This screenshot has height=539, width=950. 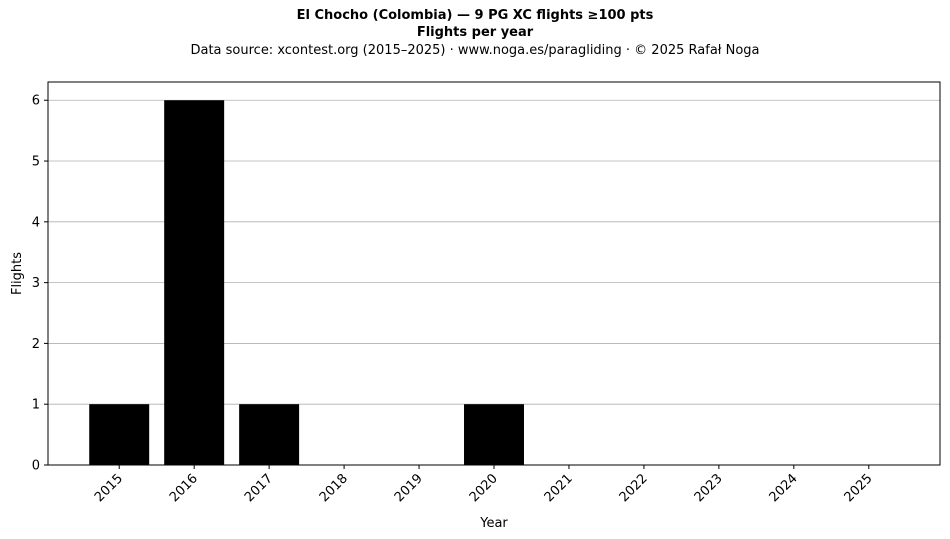 I want to click on x-tick-label: 2019, so click(x=409, y=488).